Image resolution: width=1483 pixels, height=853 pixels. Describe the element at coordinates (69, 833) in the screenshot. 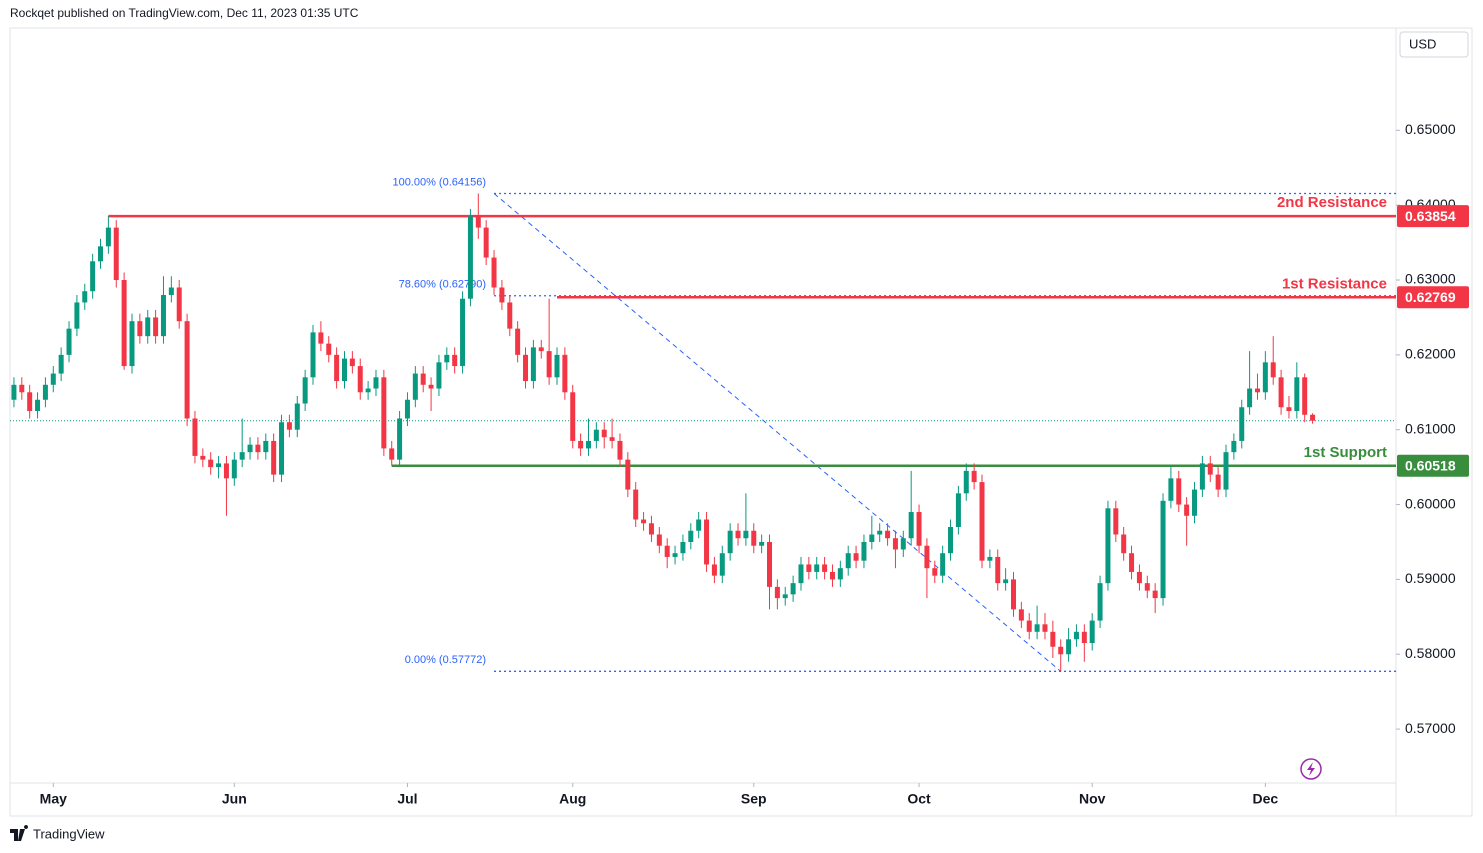

I see `footer-brand: TradingView` at that location.